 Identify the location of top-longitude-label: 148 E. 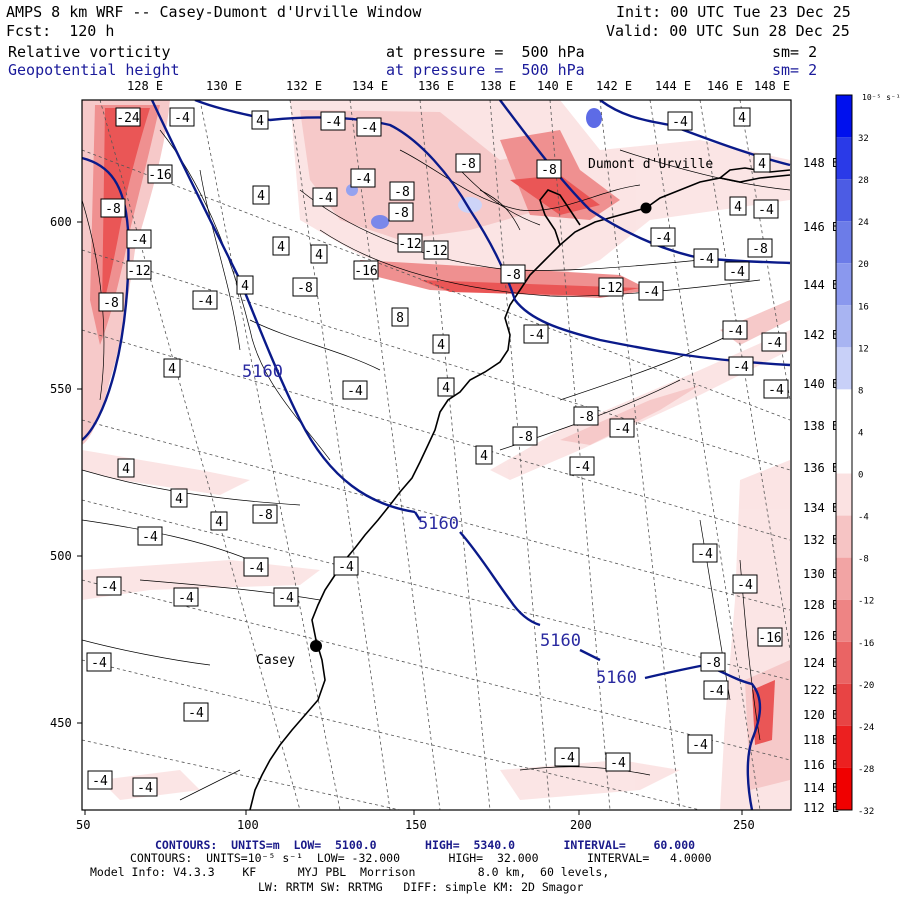
(772, 86).